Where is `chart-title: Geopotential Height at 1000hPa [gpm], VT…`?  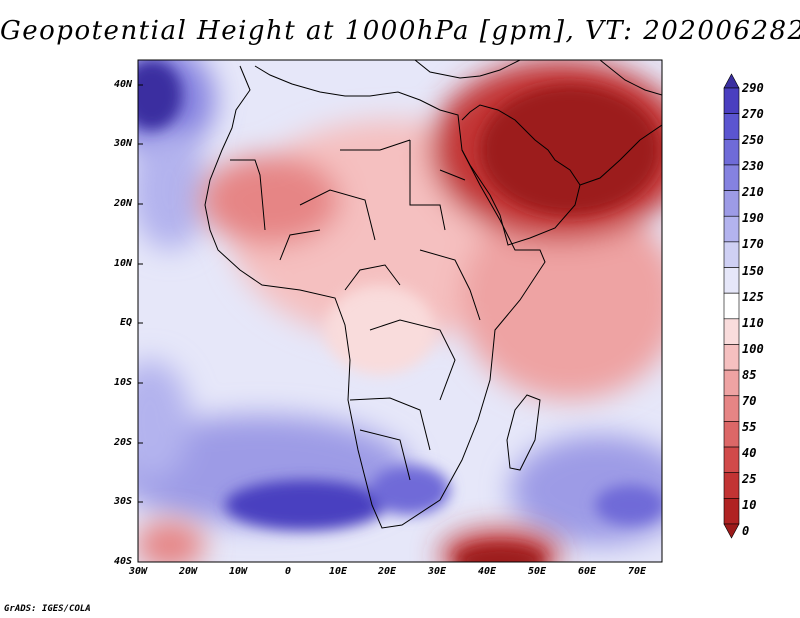
chart-title: Geopotential Height at 1000hPa [gpm], VT… is located at coordinates (400, 31).